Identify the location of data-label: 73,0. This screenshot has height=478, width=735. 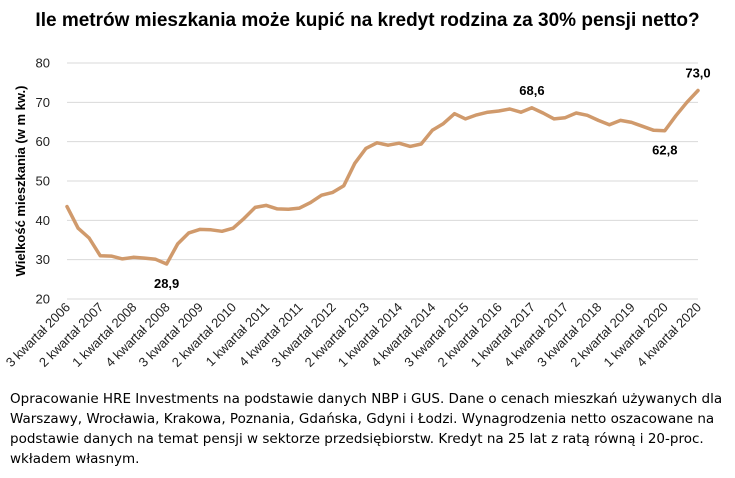
(697, 73).